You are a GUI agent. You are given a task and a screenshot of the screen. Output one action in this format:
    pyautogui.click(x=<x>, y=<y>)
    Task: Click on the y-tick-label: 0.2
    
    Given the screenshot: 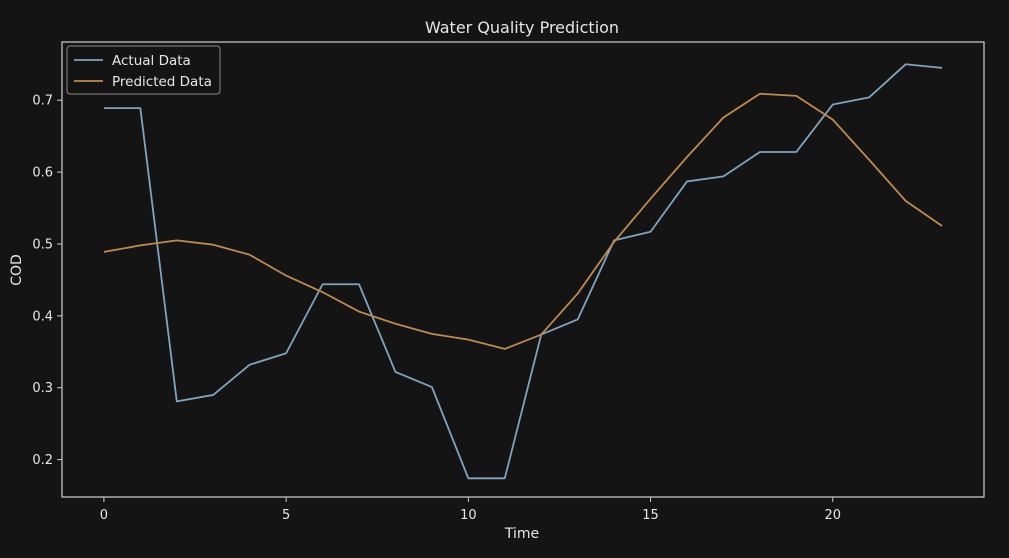 What is the action you would take?
    pyautogui.click(x=42, y=460)
    